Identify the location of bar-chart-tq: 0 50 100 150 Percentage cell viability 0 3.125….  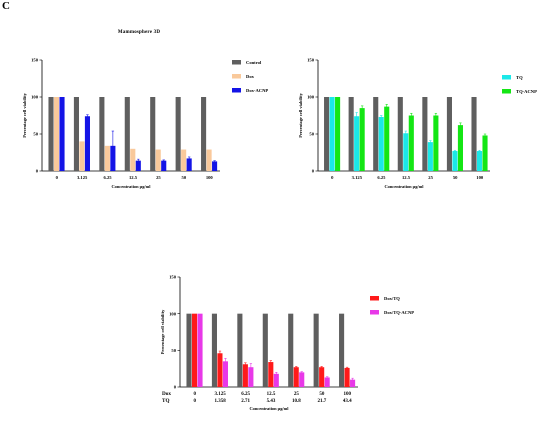
(417, 123).